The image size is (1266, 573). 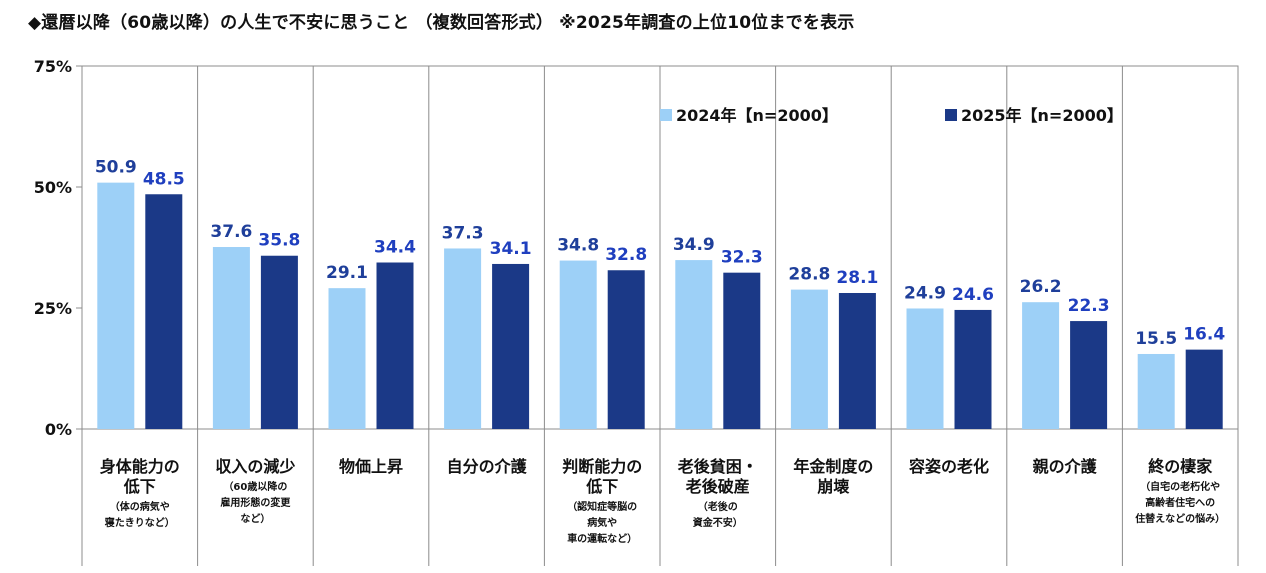 I want to click on category-sublabel-line: 雇用形態の変更, so click(x=255, y=502).